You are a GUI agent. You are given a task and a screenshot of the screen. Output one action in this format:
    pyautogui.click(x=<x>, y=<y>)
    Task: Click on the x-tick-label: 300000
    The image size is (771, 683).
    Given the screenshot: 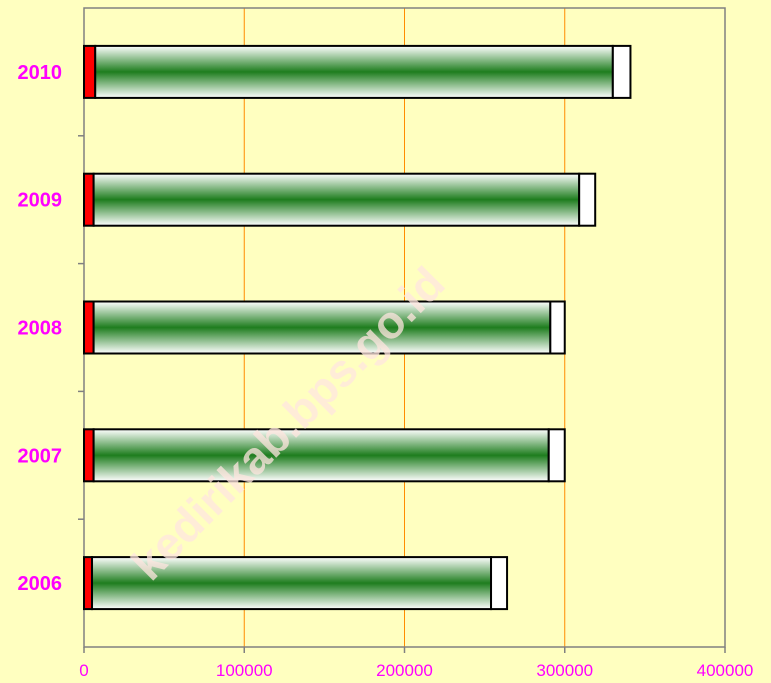 What is the action you would take?
    pyautogui.click(x=564, y=670)
    